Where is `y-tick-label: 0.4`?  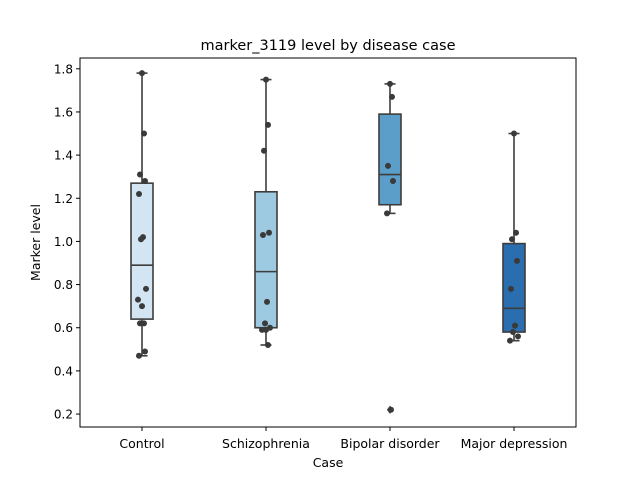 y-tick-label: 0.4 is located at coordinates (63, 371).